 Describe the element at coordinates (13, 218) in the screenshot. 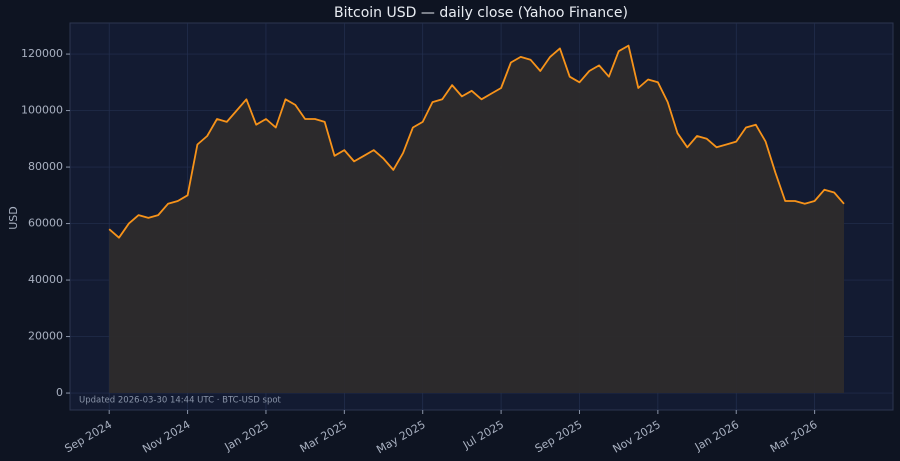

I see `y-axis-label: USD` at that location.